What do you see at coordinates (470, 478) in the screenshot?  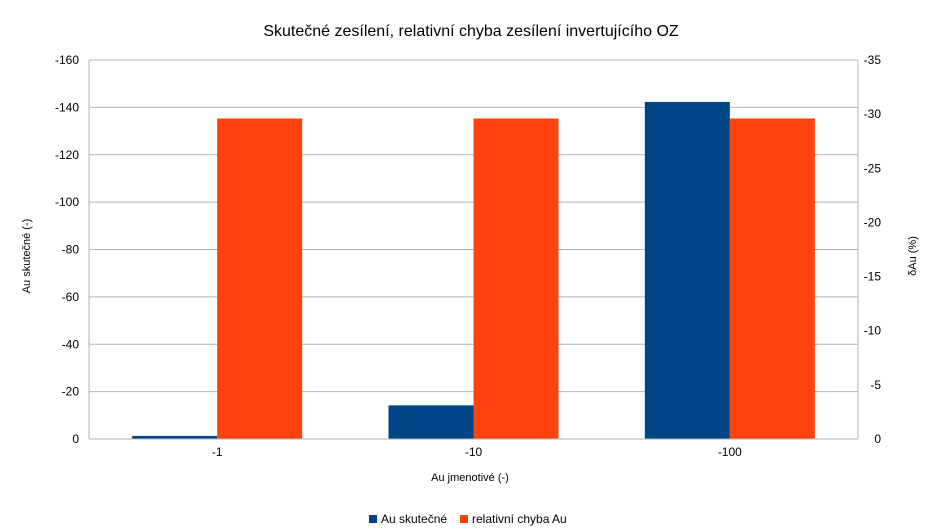 I see `x-axis-label: Au jmenotivé (-)` at bounding box center [470, 478].